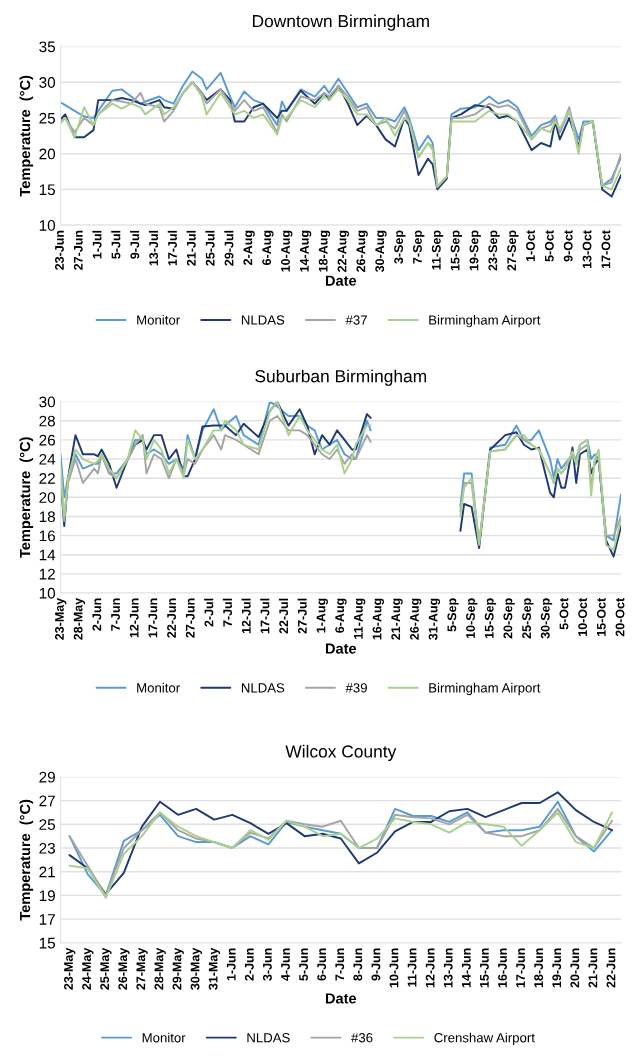 Image resolution: width=637 pixels, height=1057 pixels. What do you see at coordinates (196, 968) in the screenshot?
I see `x-tick-label: 30-May` at bounding box center [196, 968].